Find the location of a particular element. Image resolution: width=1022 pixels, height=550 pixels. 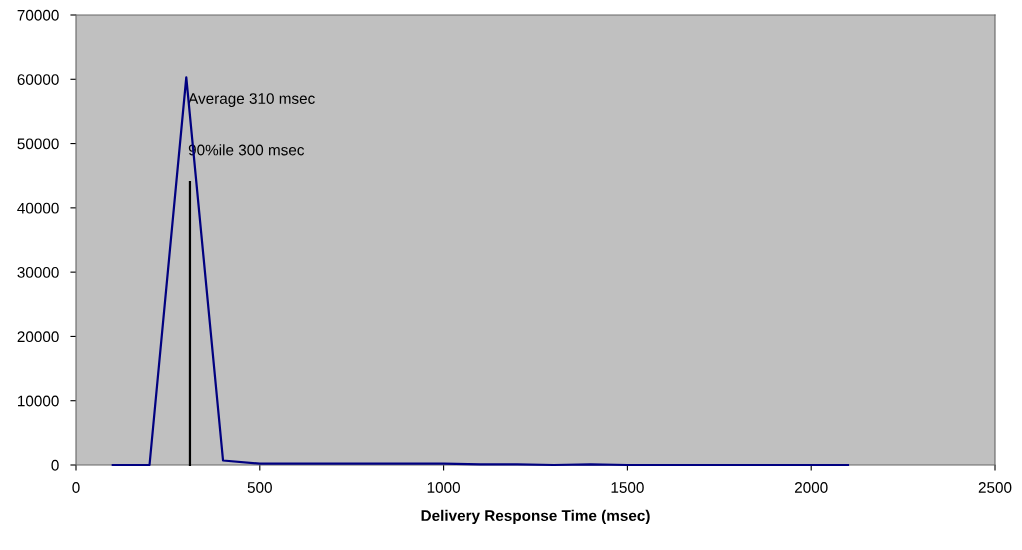

y-tick-label: 60000 is located at coordinates (38, 79).